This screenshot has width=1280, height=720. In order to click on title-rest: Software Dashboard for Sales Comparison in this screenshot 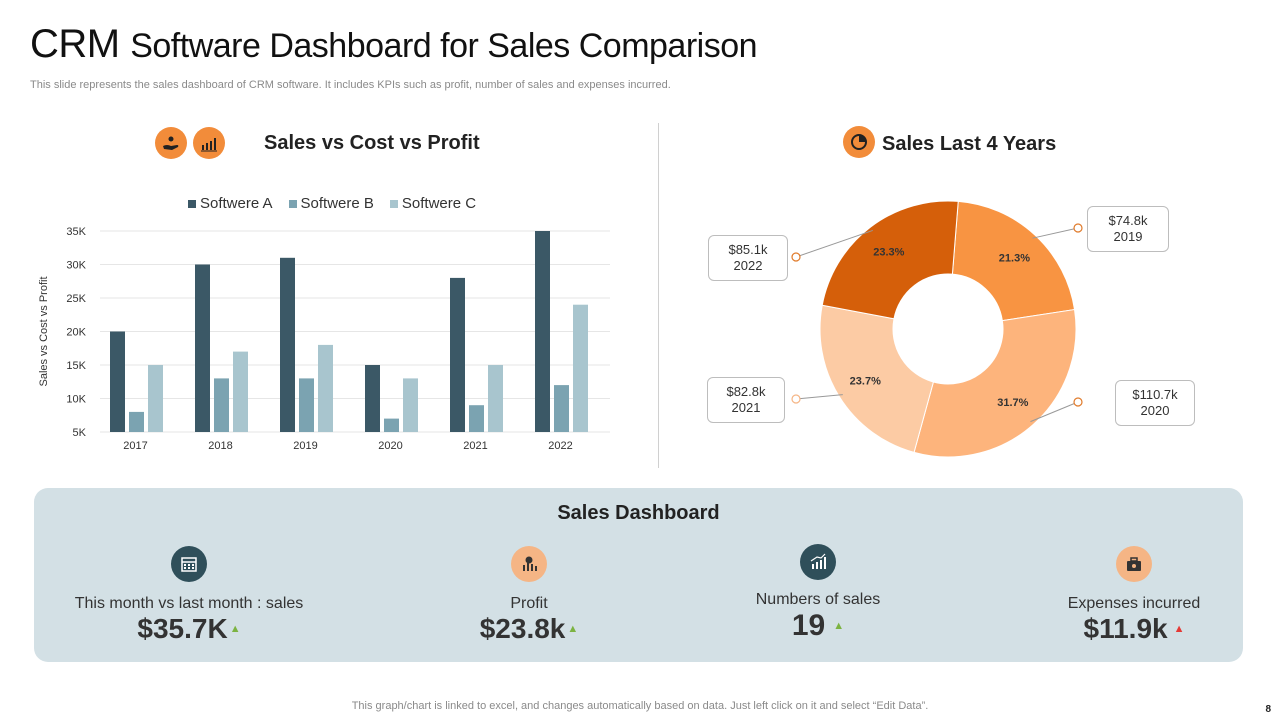, I will do `click(444, 46)`.